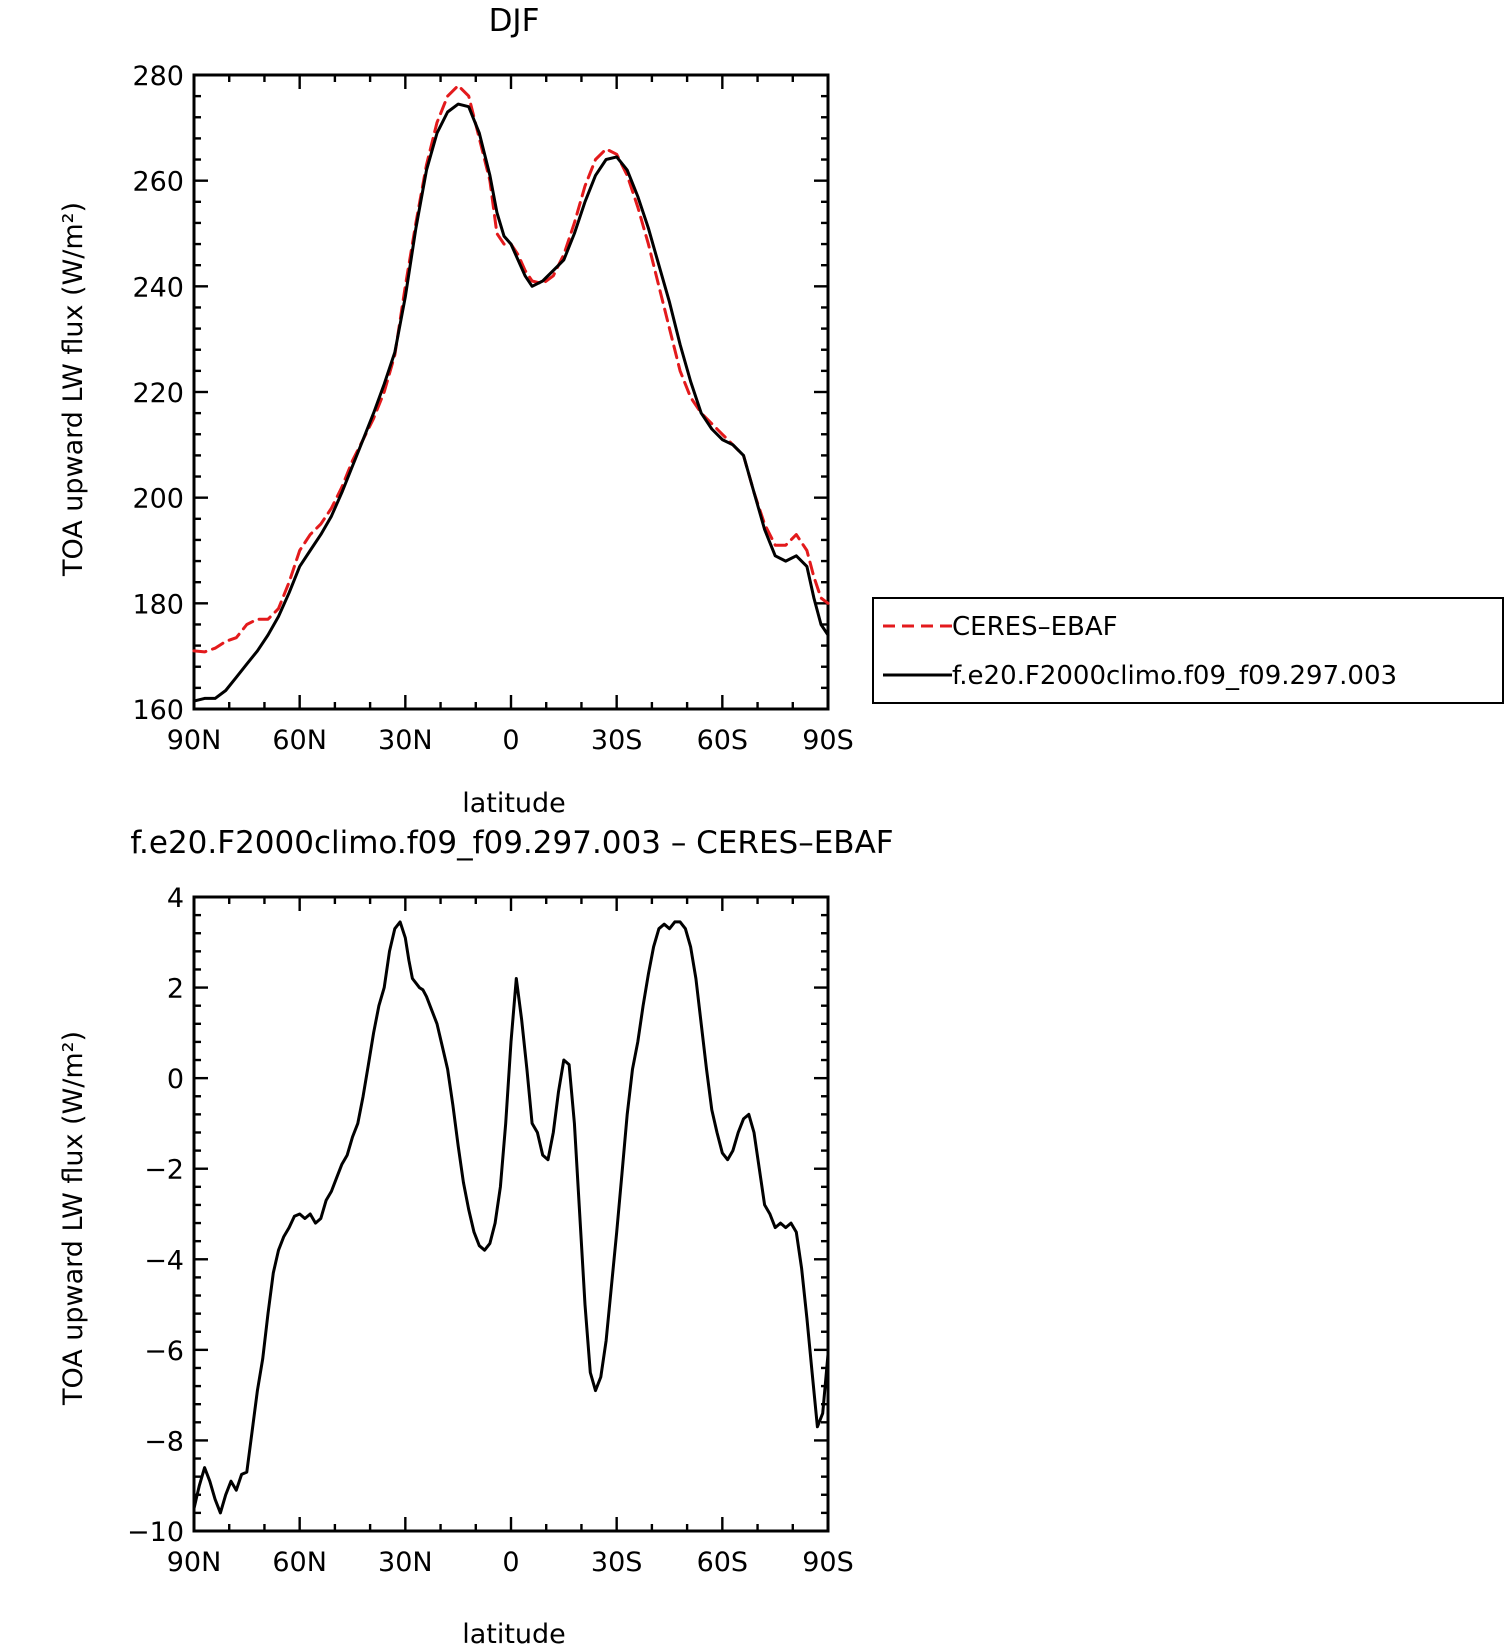 This screenshot has height=1649, width=1511. Describe the element at coordinates (158, 393) in the screenshot. I see `top-y-tick-label: 220` at that location.